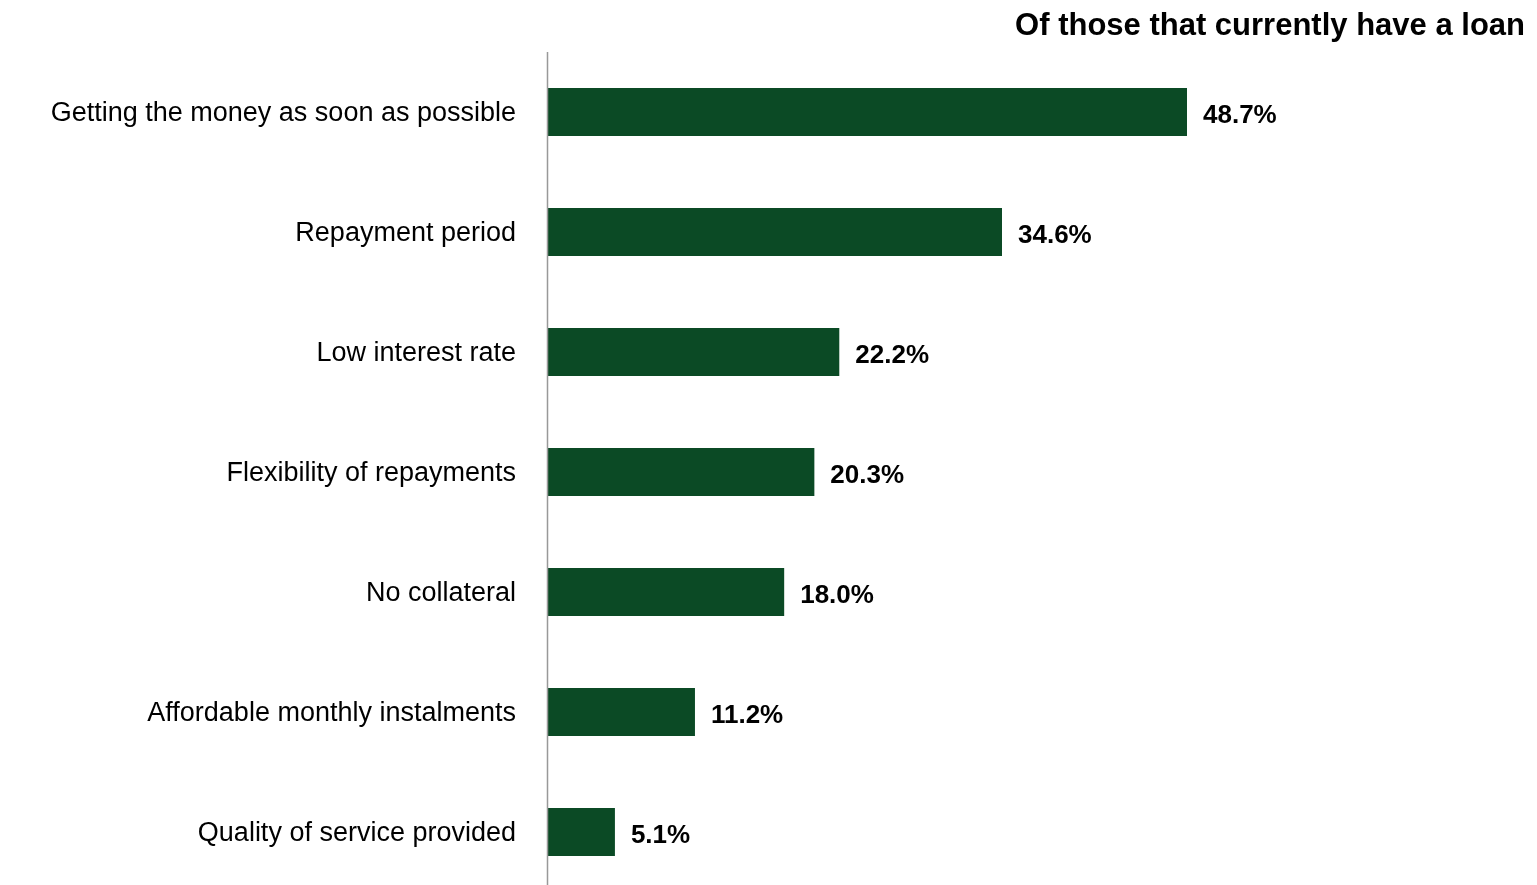 This screenshot has height=885, width=1537. What do you see at coordinates (331, 712) in the screenshot?
I see `y-tick-label: Affordable monthly instalments` at bounding box center [331, 712].